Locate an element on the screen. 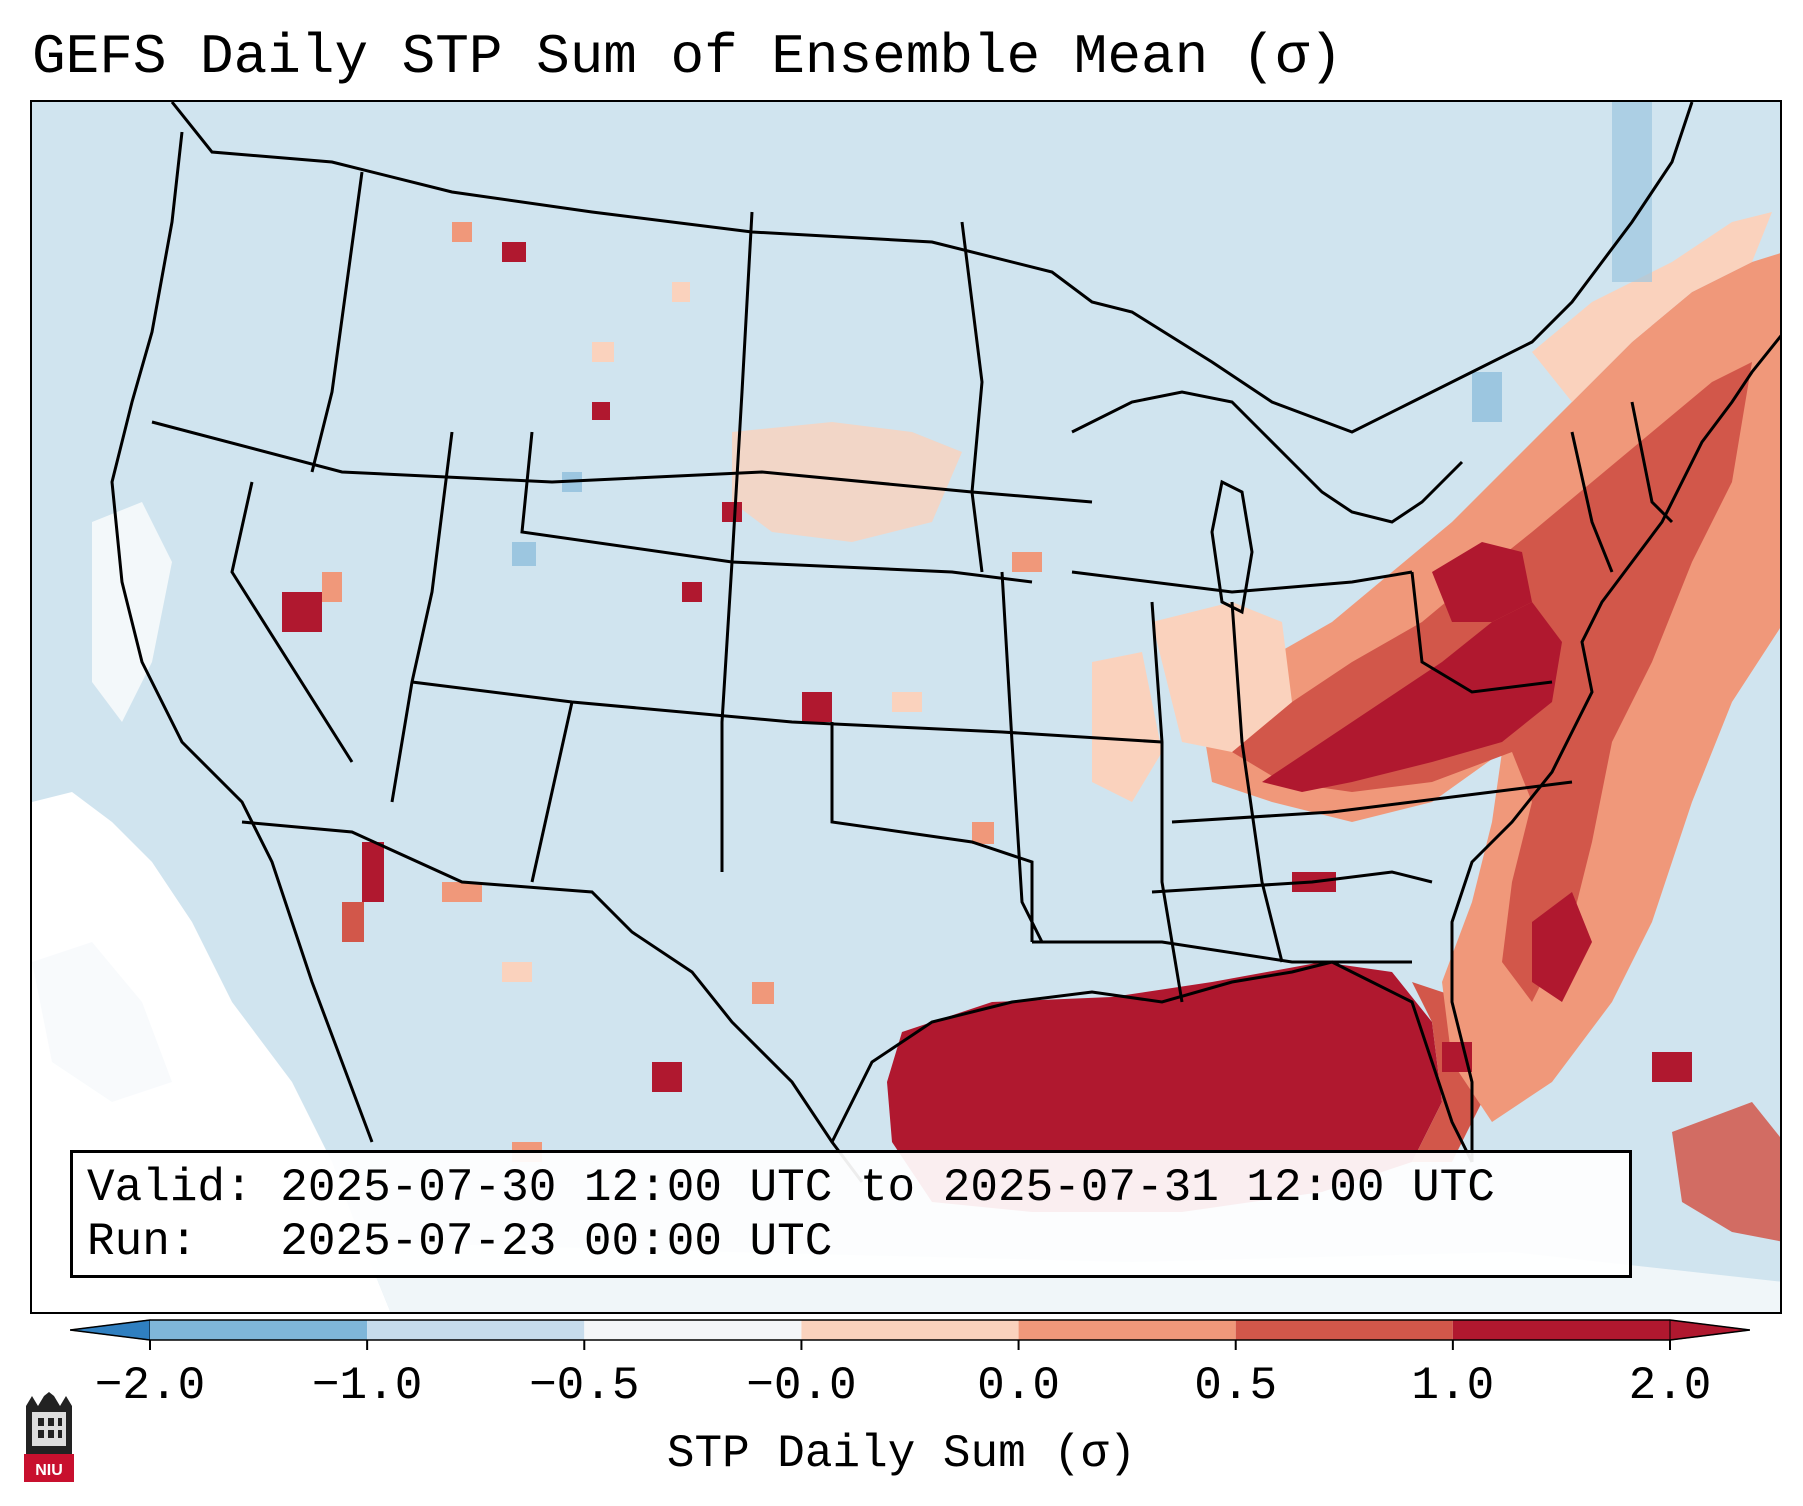 The image size is (1803, 1506). colorbar-tick-label: 2.0 is located at coordinates (1670, 1386).